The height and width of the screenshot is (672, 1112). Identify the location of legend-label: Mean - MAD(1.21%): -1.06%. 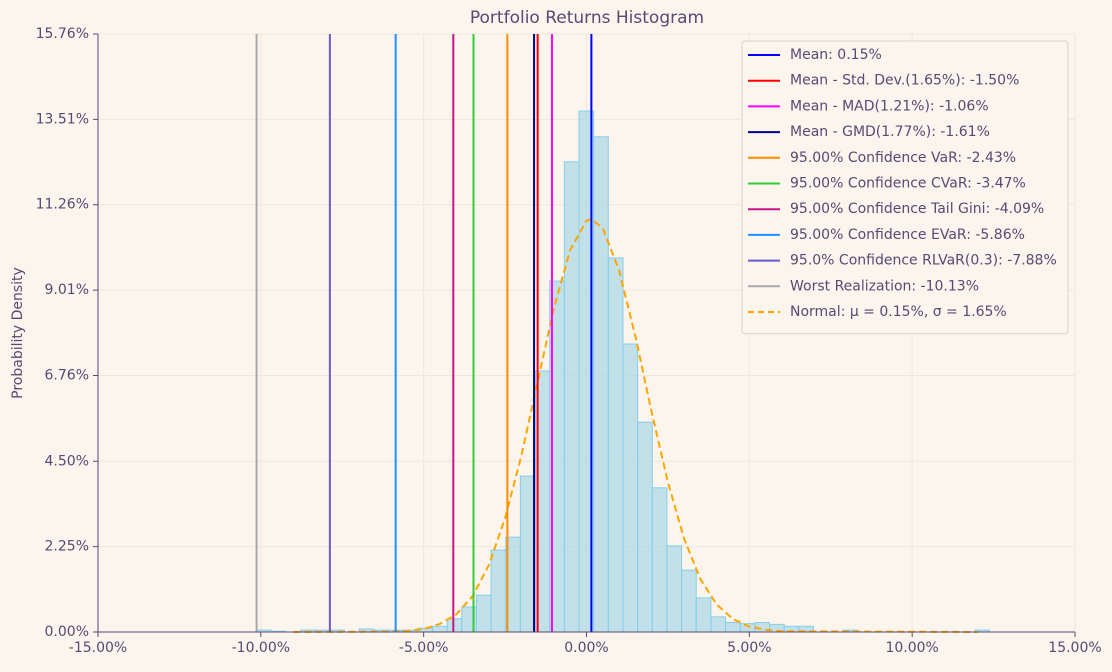
(889, 106).